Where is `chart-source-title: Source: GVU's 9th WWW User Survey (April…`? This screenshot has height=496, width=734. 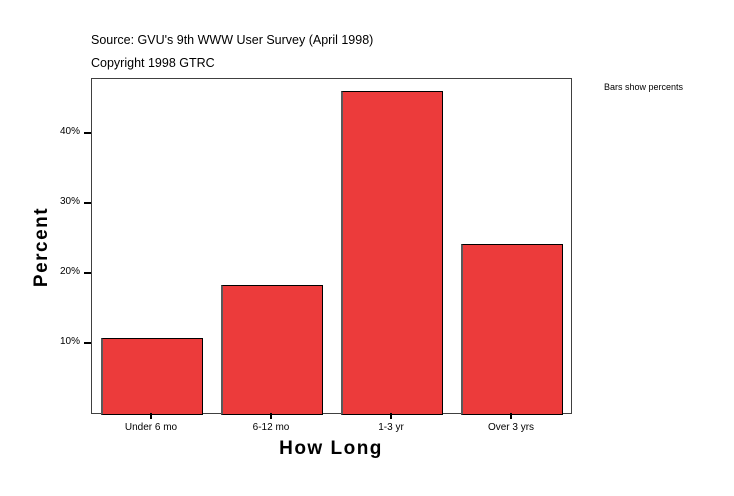
chart-source-title: Source: GVU's 9th WWW User Survey (April… is located at coordinates (232, 40).